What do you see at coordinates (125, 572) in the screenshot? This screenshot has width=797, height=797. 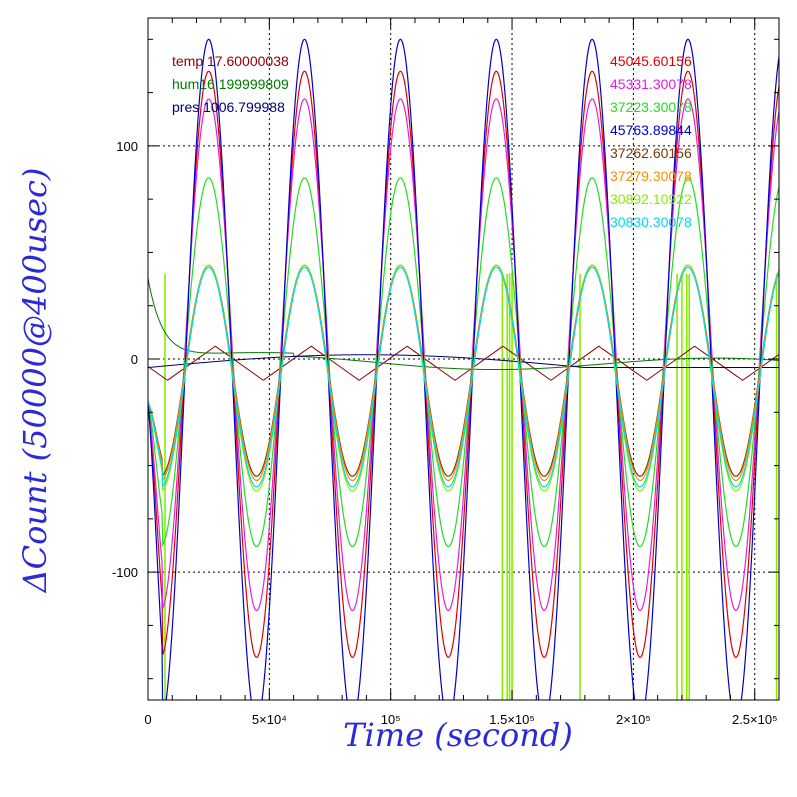 I see `y-tick-label: -100` at bounding box center [125, 572].